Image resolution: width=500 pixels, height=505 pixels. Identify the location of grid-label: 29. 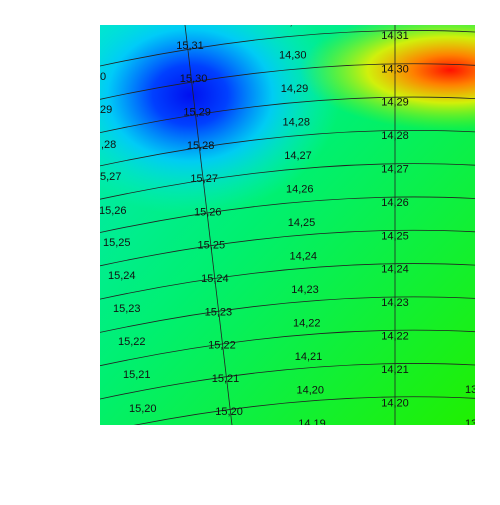
(106, 110).